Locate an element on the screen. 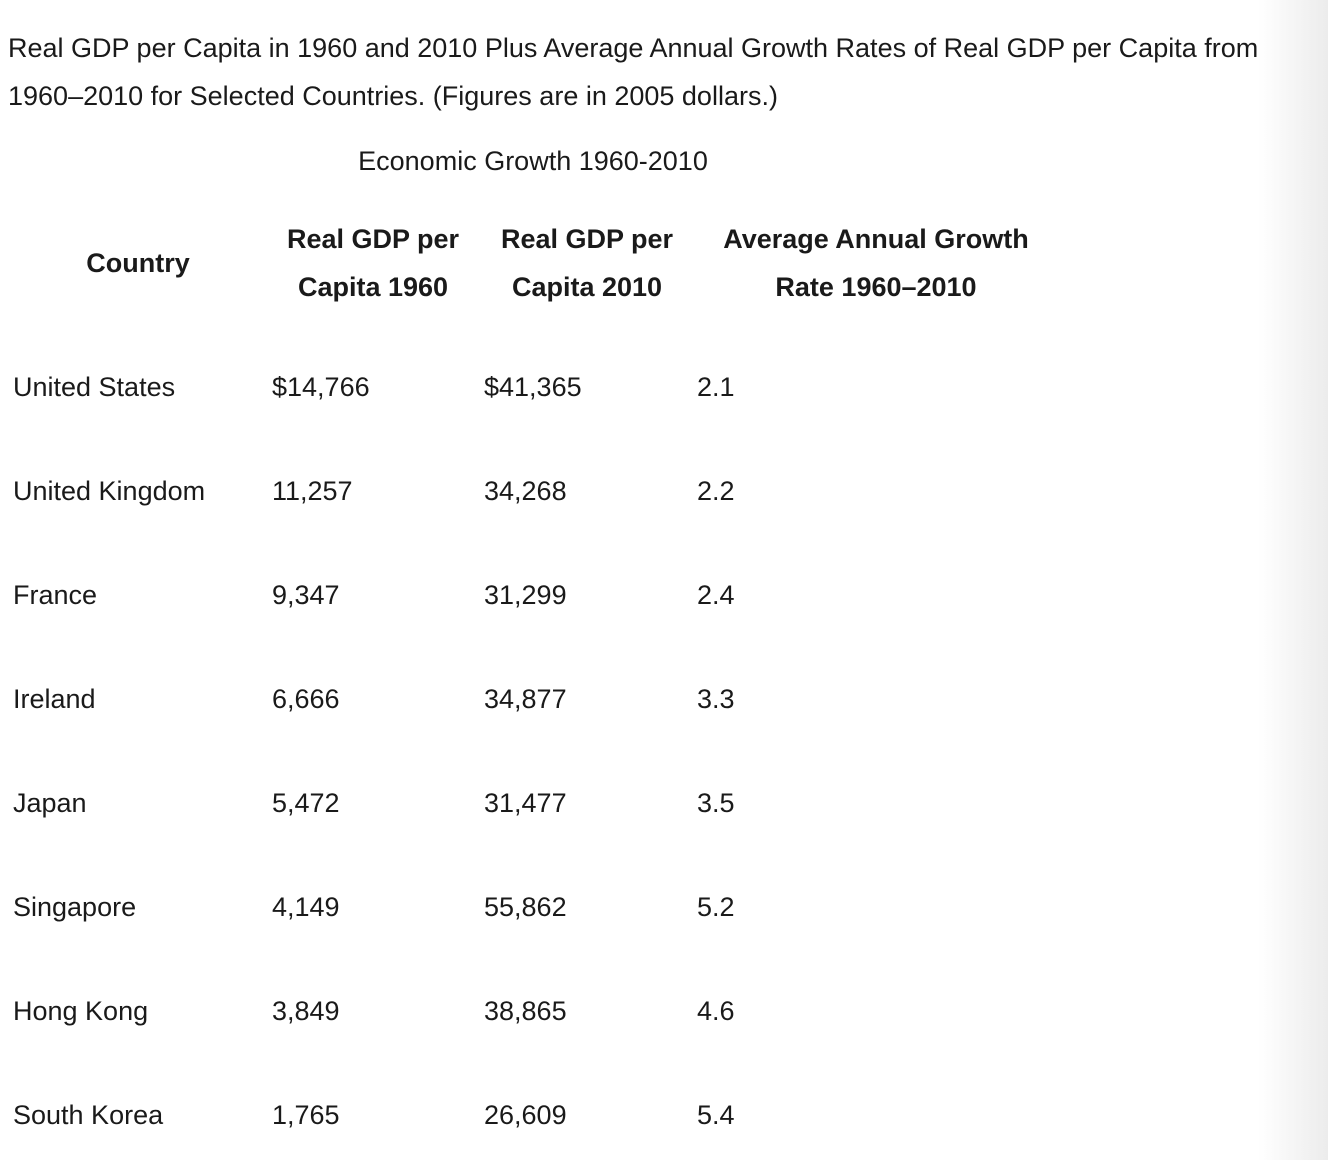  gdp-1960-cell: 1,765 is located at coordinates (306, 1115).